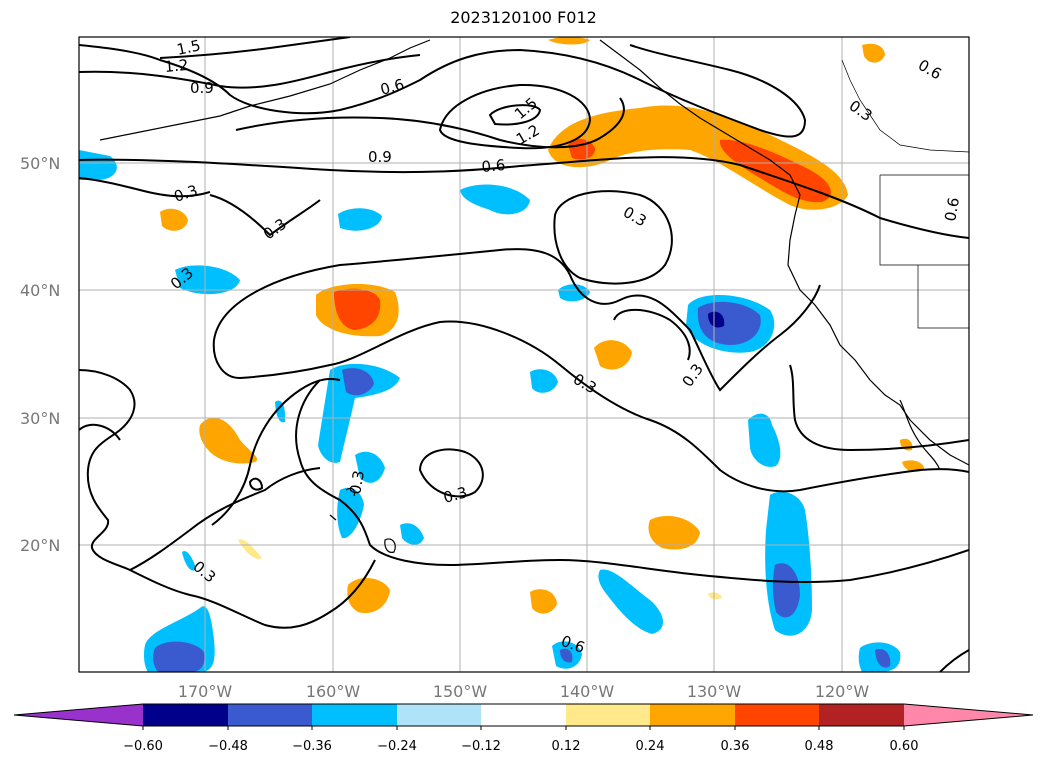  Describe the element at coordinates (228, 746) in the screenshot. I see `colorbar-tick-label: −0.48` at that location.